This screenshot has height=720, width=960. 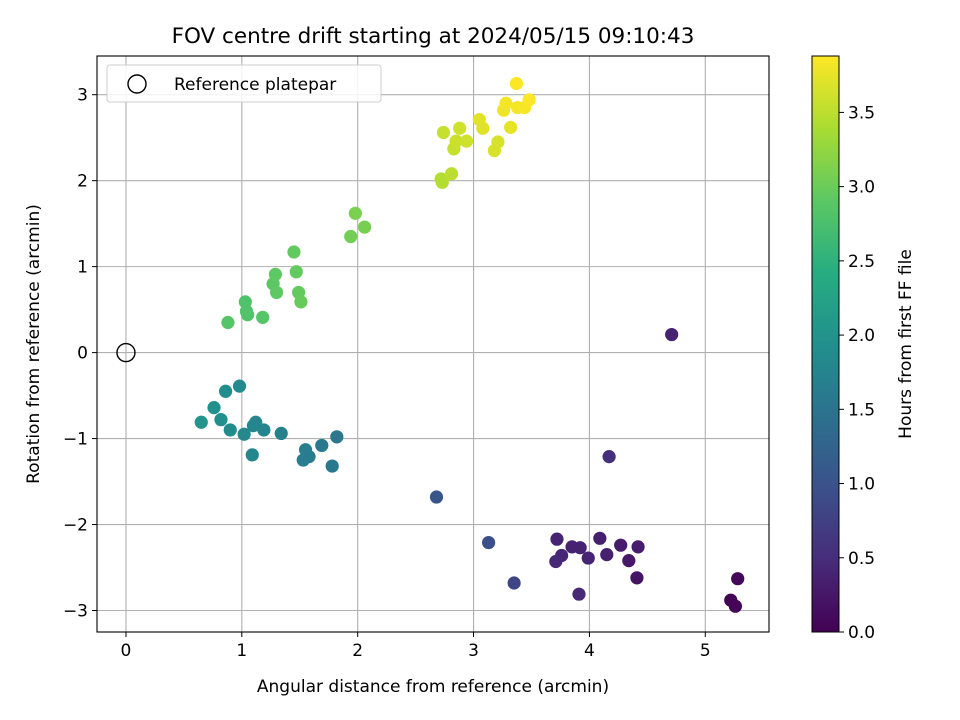 What do you see at coordinates (75, 612) in the screenshot?
I see `y-tick-label: −3` at bounding box center [75, 612].